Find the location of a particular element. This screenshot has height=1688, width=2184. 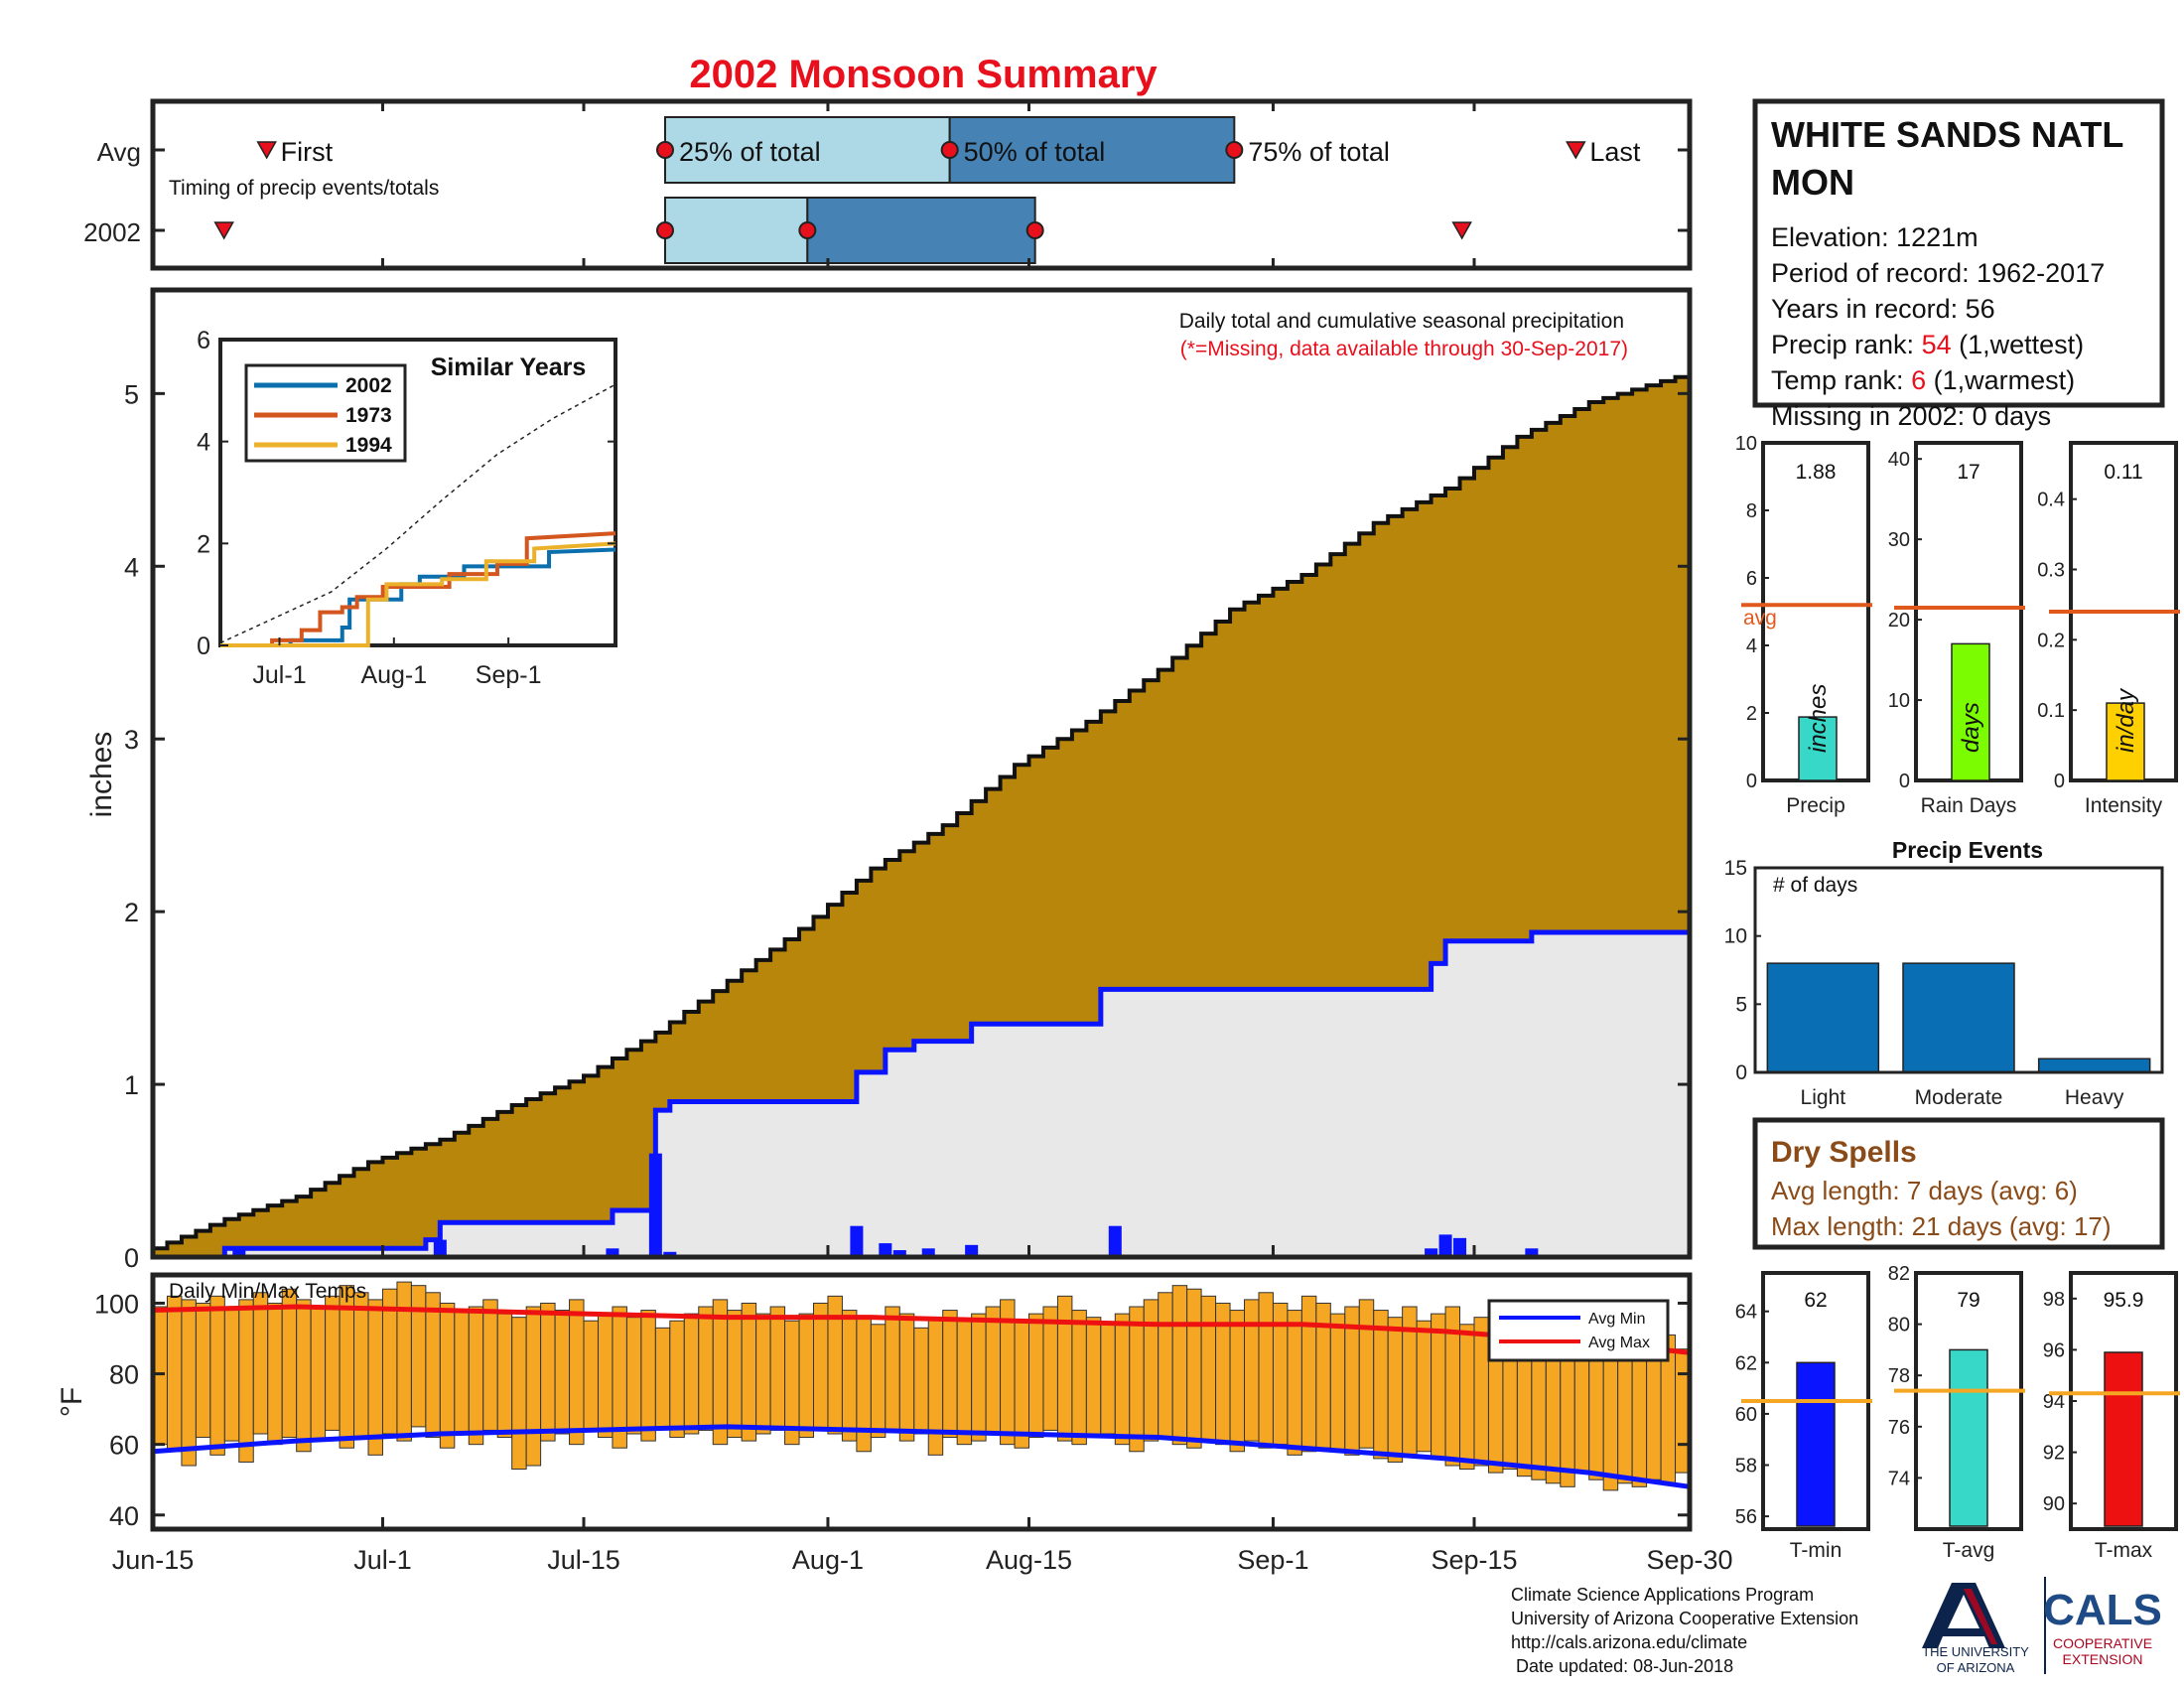

precip-rank-prefix: Precip rank: is located at coordinates (1846, 344).